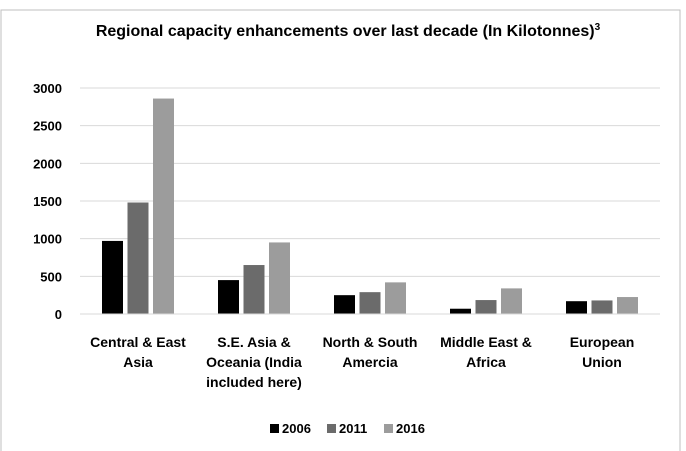 Image resolution: width=686 pixels, height=451 pixels. What do you see at coordinates (410, 428) in the screenshot?
I see `legend-label: 2016` at bounding box center [410, 428].